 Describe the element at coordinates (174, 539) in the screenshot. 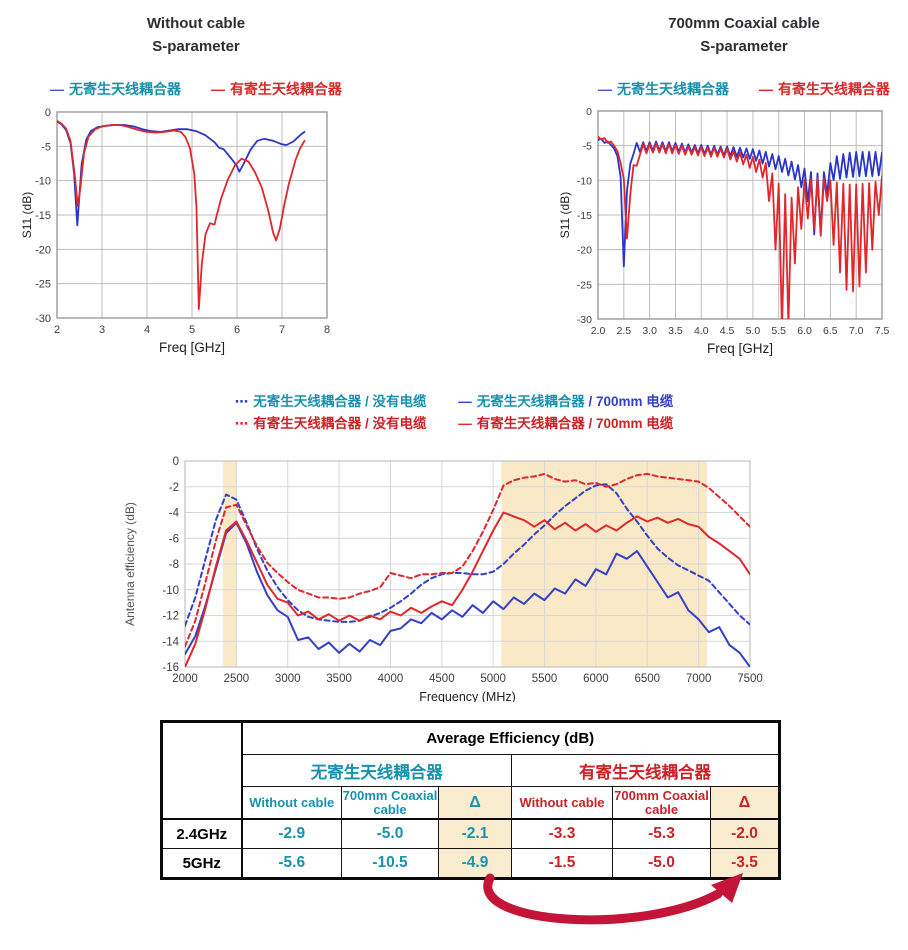

I see `svg-text: -6` at that location.